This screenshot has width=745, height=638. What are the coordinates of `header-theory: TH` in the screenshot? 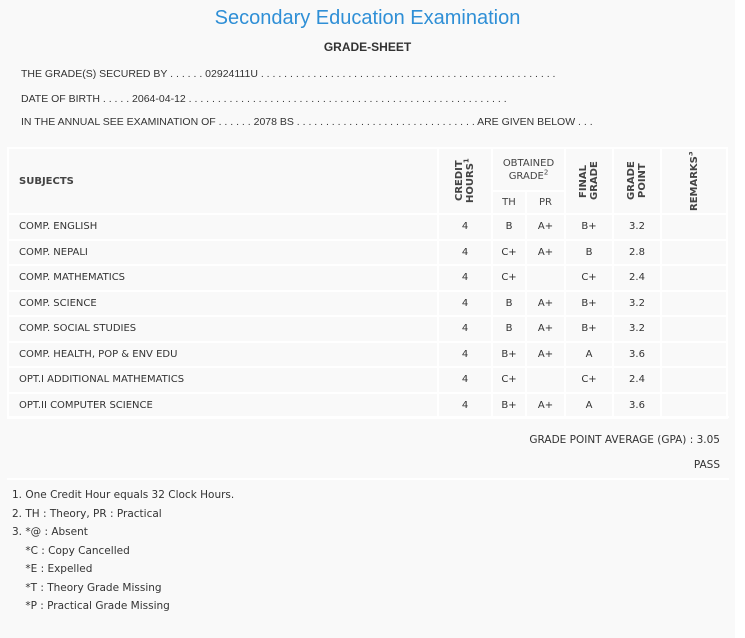 It's located at (509, 202).